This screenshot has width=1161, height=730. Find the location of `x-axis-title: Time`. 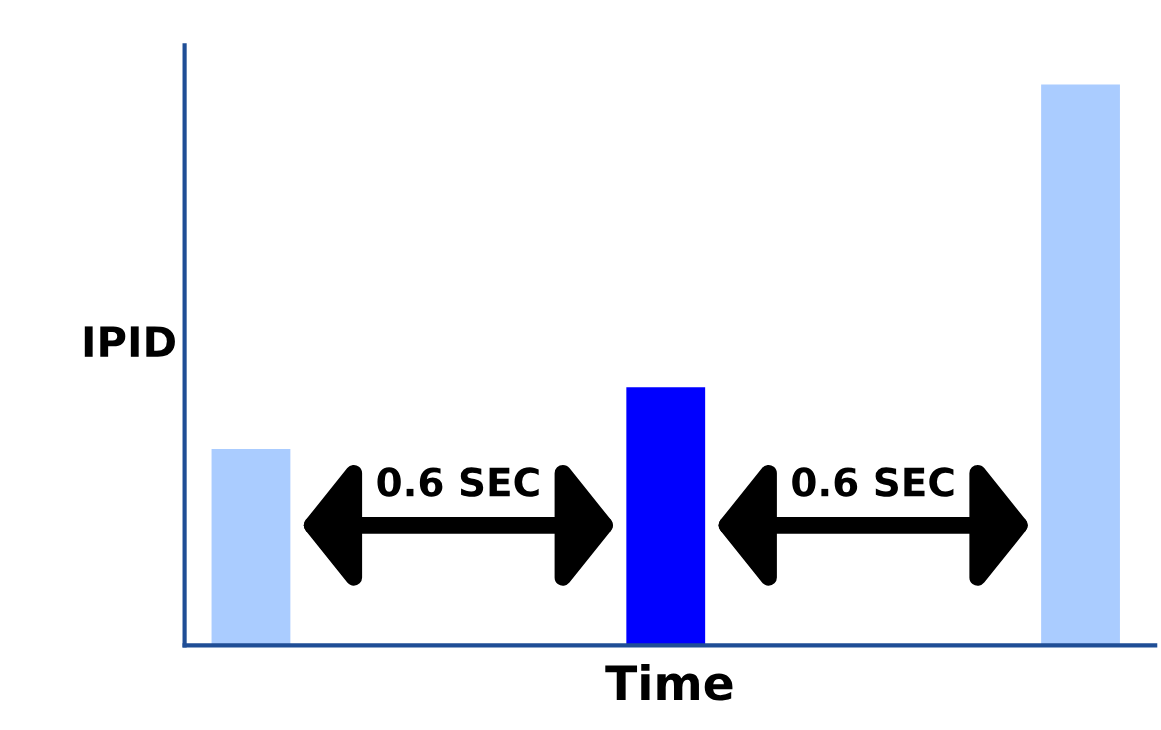

x-axis-title: Time is located at coordinates (669, 682).